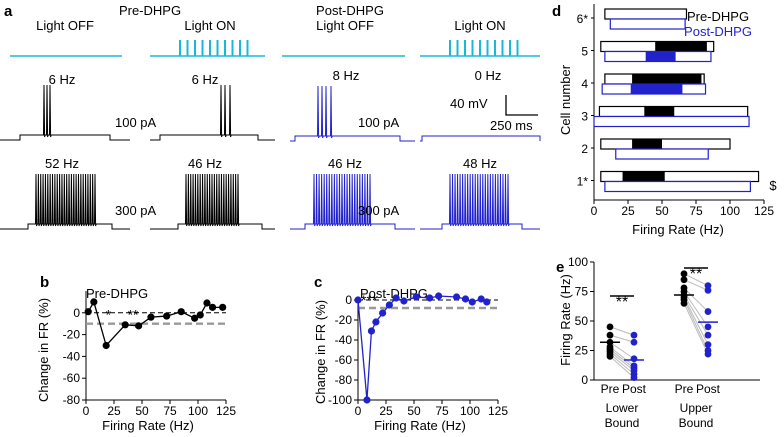 This screenshot has height=437, width=784. I want to click on legend-pre-dhpg: Pre-DHPG, so click(718, 16).